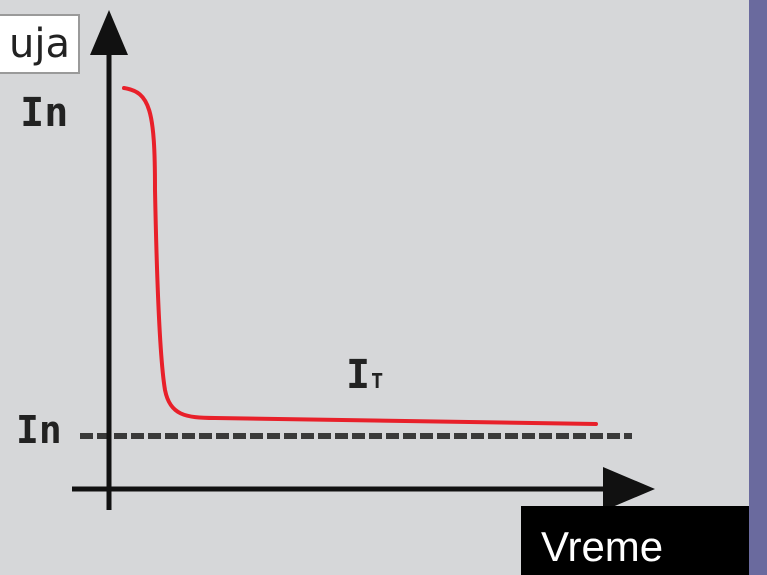 The width and height of the screenshot is (767, 575). Describe the element at coordinates (39, 430) in the screenshot. I see `in-level-label: In` at that location.